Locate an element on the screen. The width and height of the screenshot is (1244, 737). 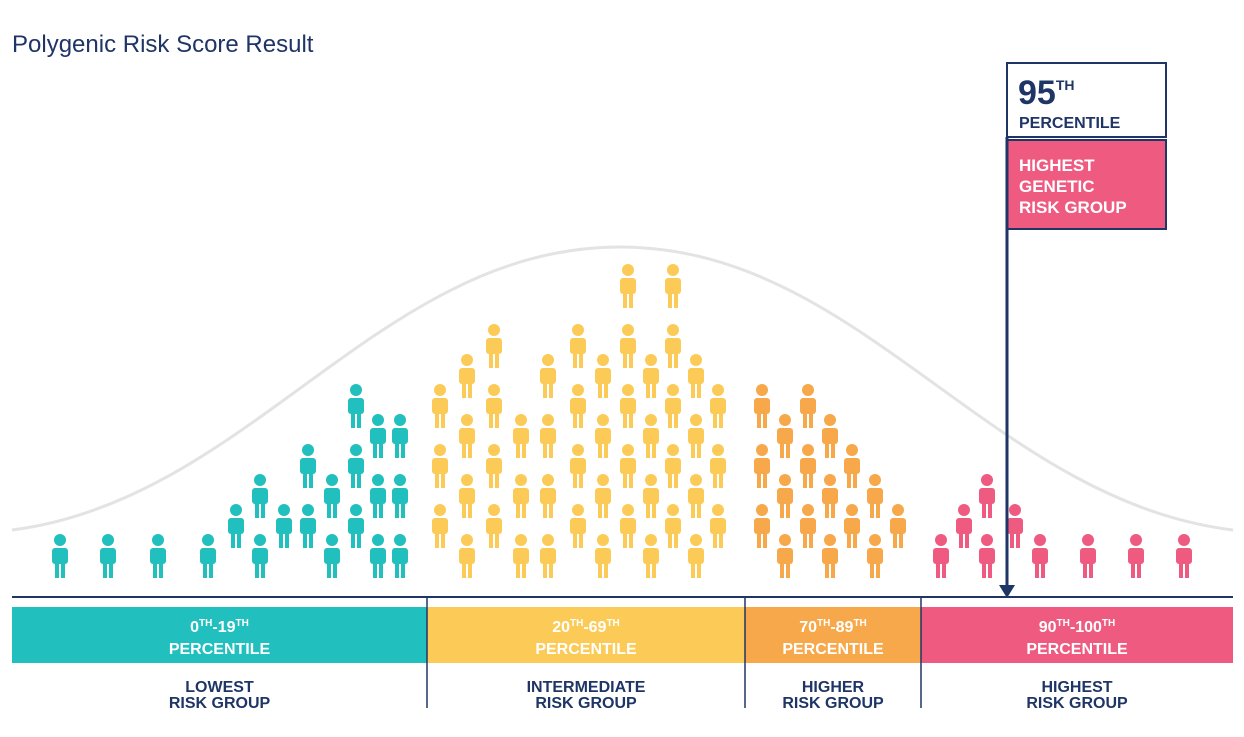
marker-value: 95TH is located at coordinates (1046, 93).